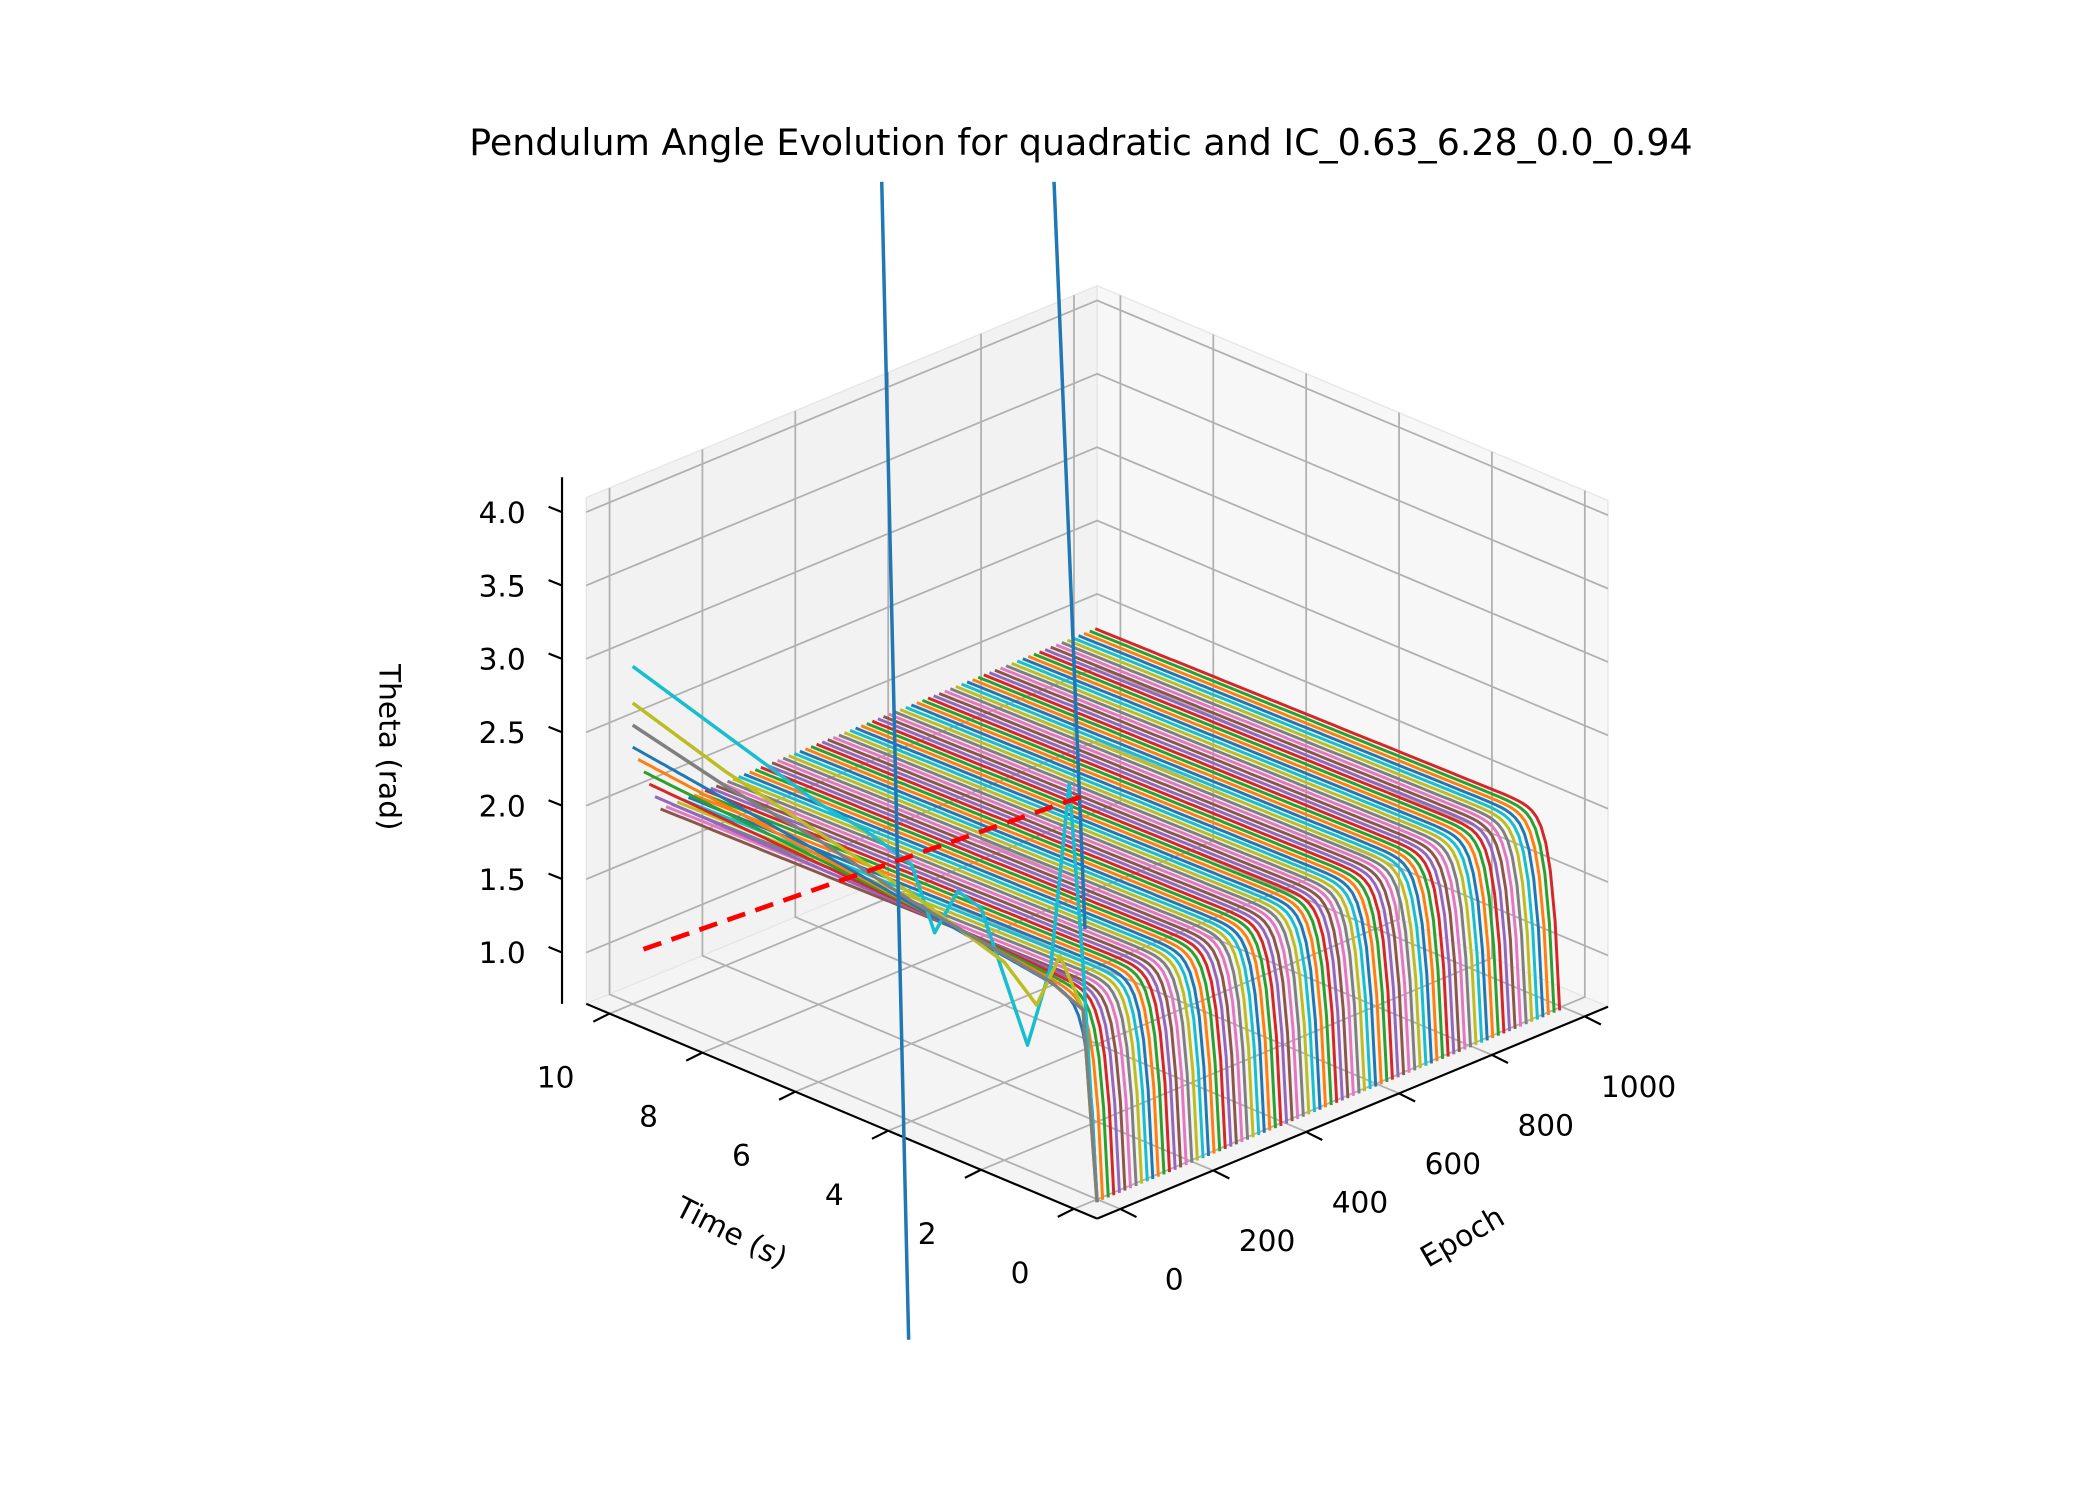  I want to click on epoch-early-gray-line, so click(865, 963).